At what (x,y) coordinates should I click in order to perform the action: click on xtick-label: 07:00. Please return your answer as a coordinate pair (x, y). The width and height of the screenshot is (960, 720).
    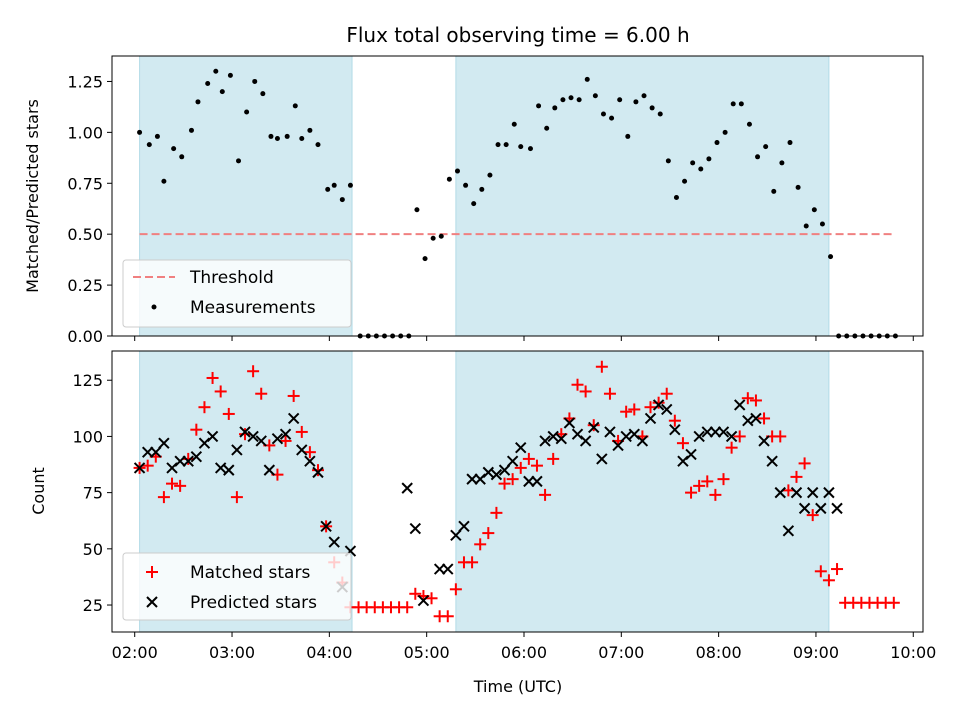
    Looking at the image, I should click on (621, 652).